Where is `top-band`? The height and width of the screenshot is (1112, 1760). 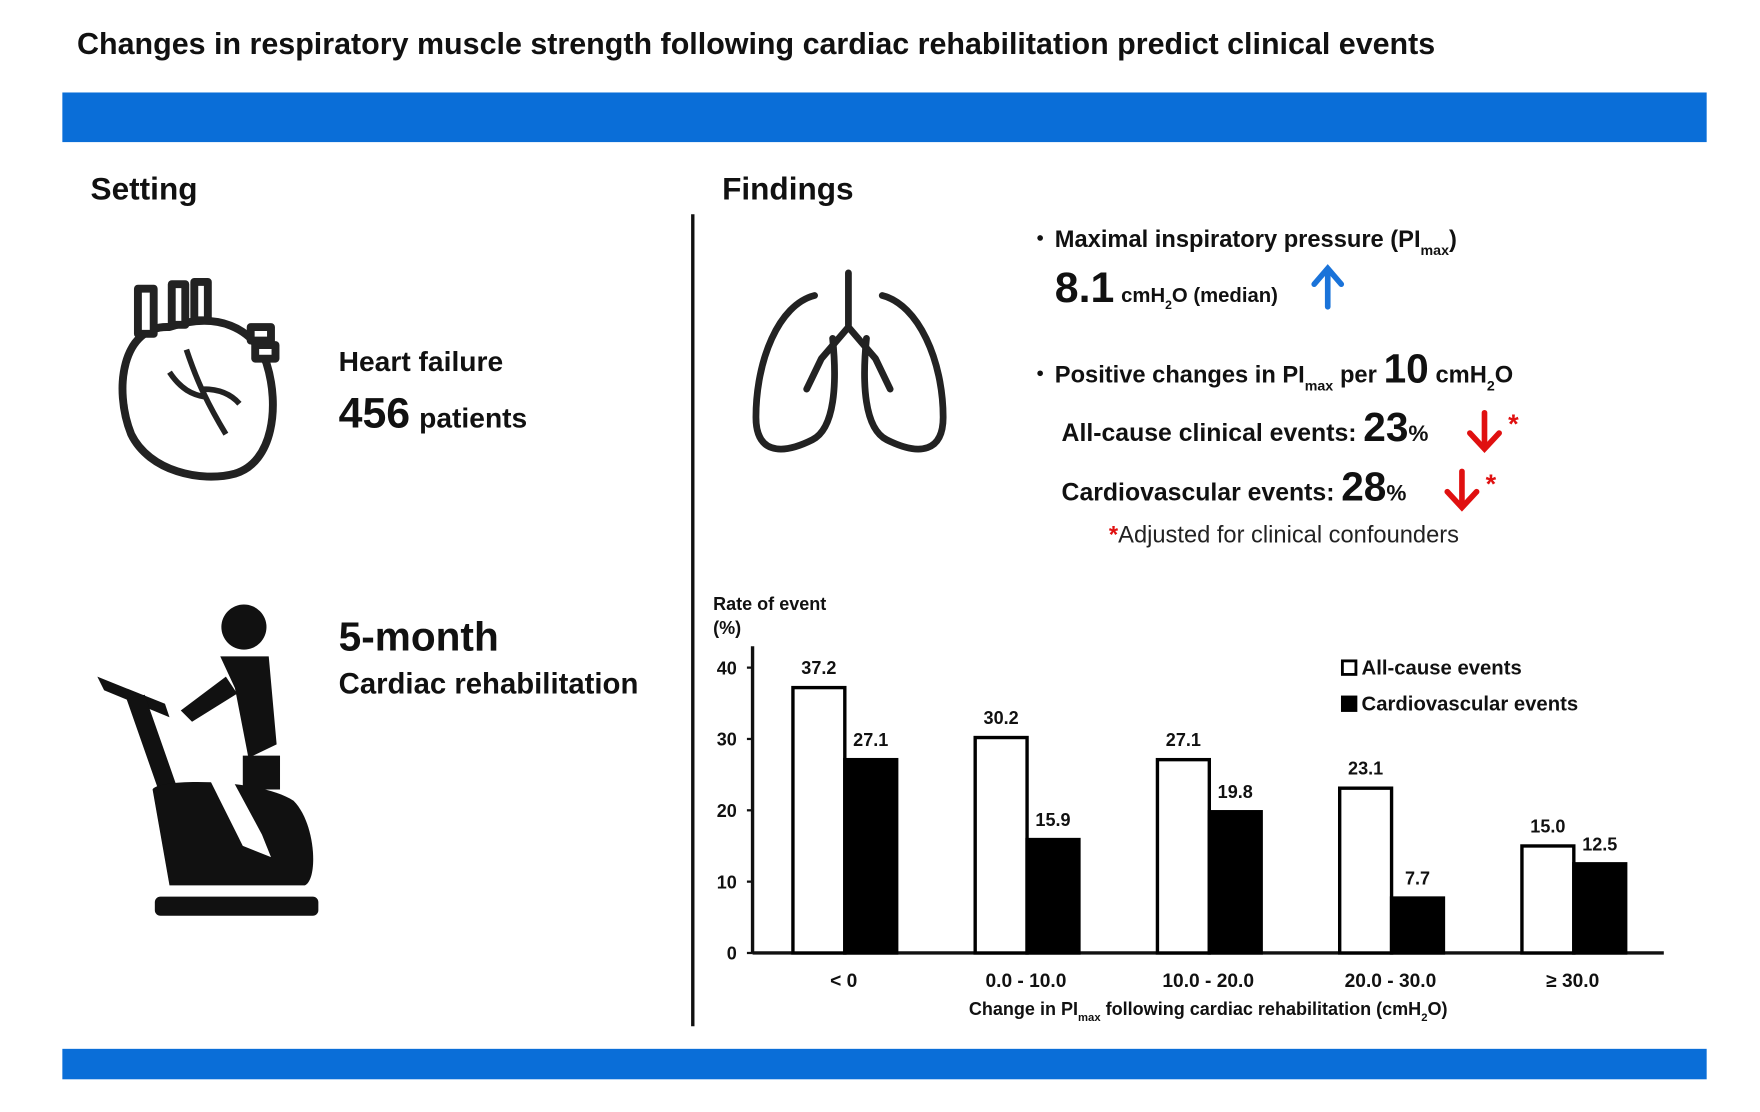
top-band is located at coordinates (884, 117).